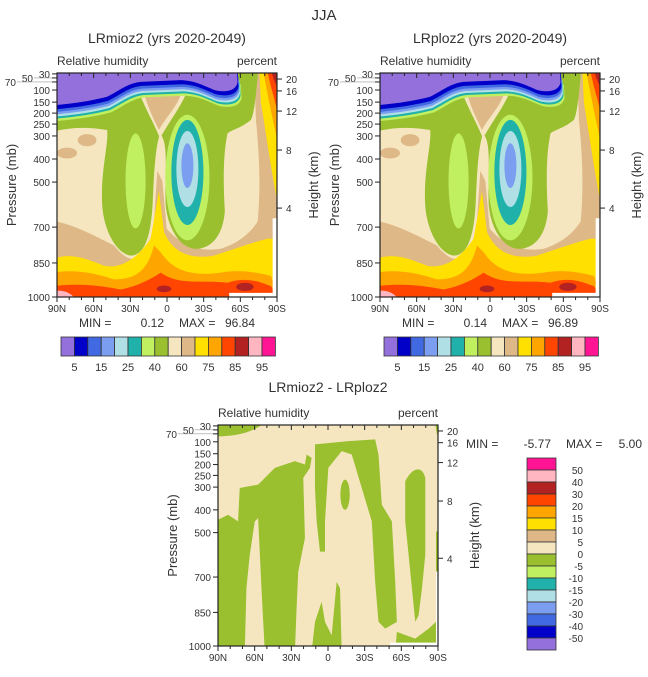  Describe the element at coordinates (531, 368) in the screenshot. I see `colorbar-label: 75` at that location.